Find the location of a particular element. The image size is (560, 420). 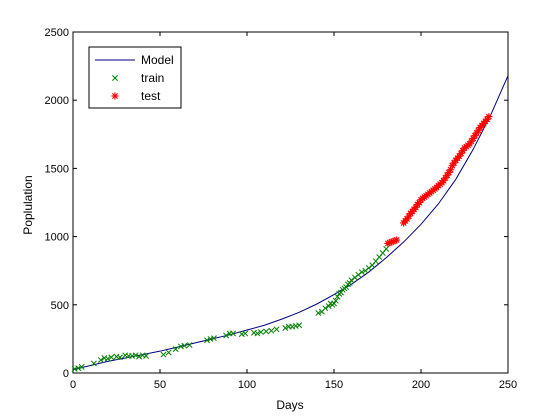

x-tick-label: 250 is located at coordinates (508, 385).